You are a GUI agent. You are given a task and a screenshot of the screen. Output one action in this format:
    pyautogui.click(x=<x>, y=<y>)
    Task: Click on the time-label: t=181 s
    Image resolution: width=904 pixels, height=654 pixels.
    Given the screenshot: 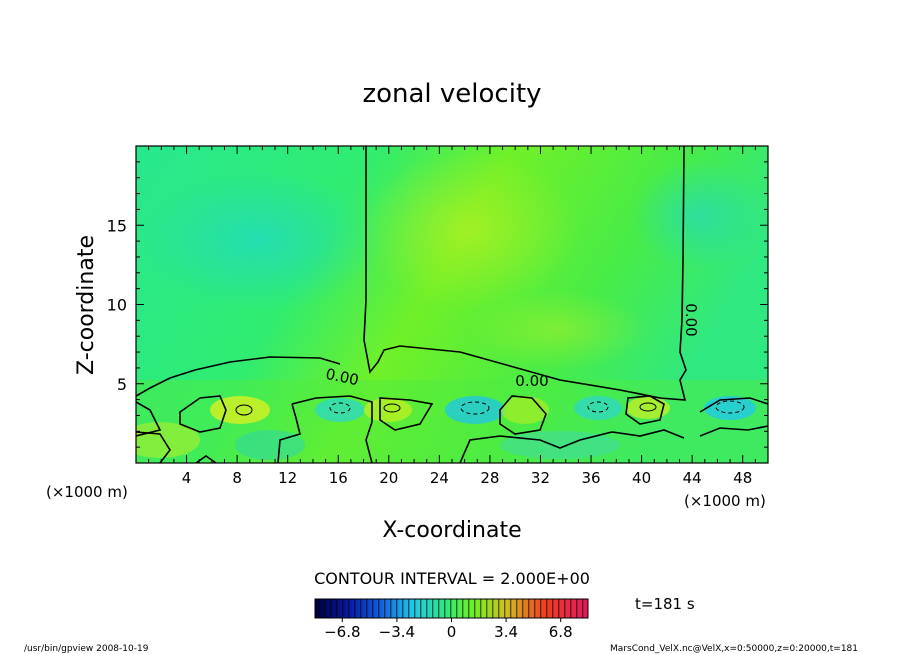 What is the action you would take?
    pyautogui.click(x=665, y=604)
    